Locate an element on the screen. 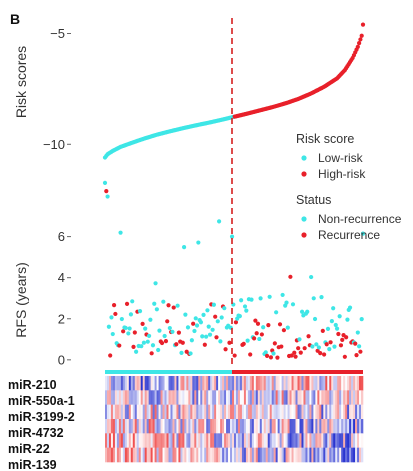 The width and height of the screenshot is (413, 471). heatmap-row-label: miR-139 is located at coordinates (32, 464).